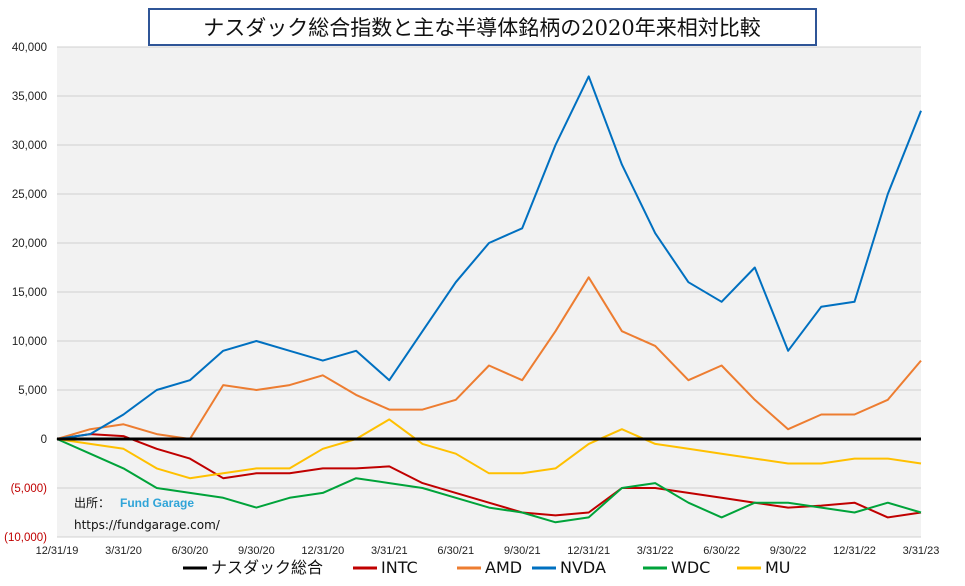  What do you see at coordinates (29, 48) in the screenshot?
I see `y-tick-label: 40,000` at bounding box center [29, 48].